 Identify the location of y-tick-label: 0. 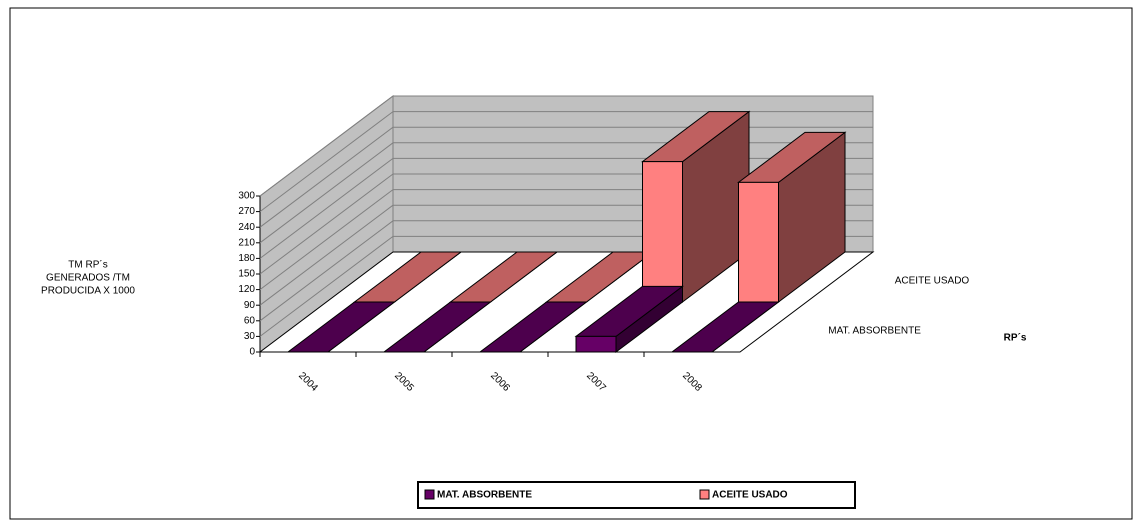
(252, 352).